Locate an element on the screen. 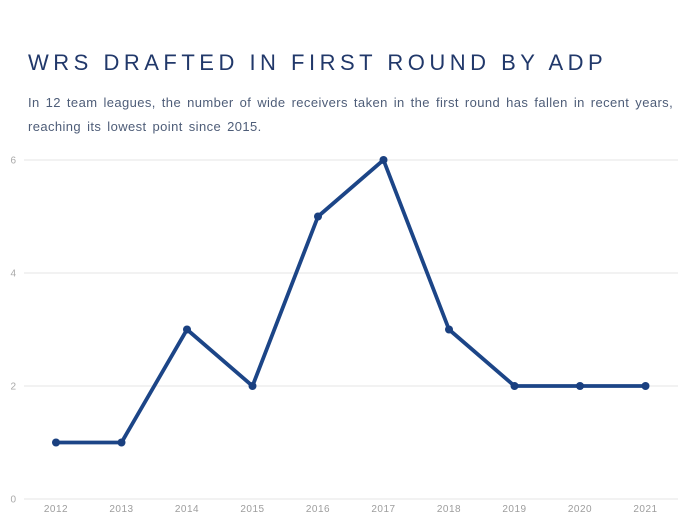 The image size is (700, 525). x-tick-label-2021: 2021 is located at coordinates (645, 509).